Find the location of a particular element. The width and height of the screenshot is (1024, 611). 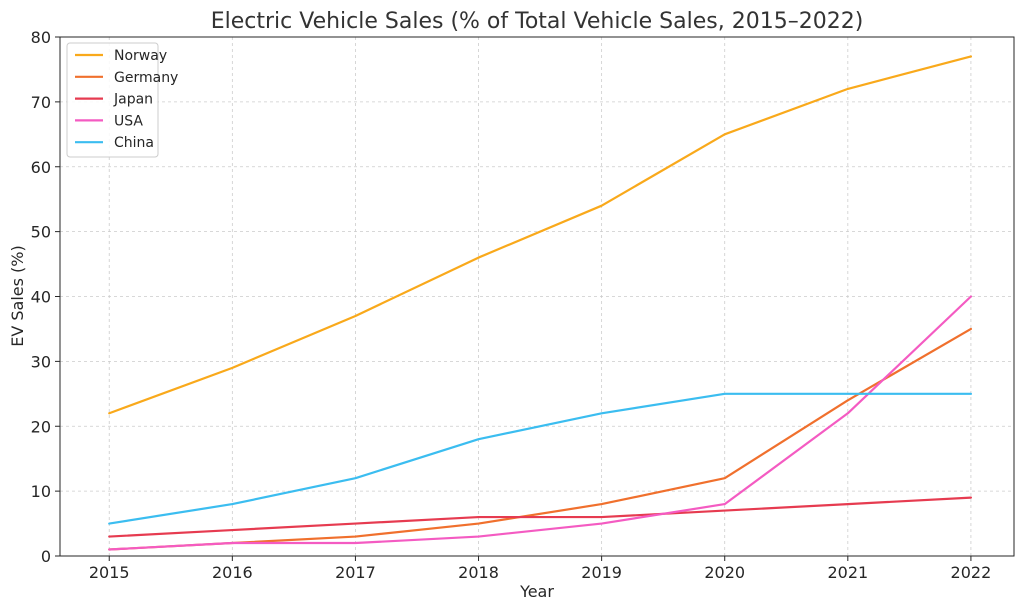

x-axis-ticks: 2015 2016 2017 2018 2019 2020 2021 2022 is located at coordinates (540, 569).